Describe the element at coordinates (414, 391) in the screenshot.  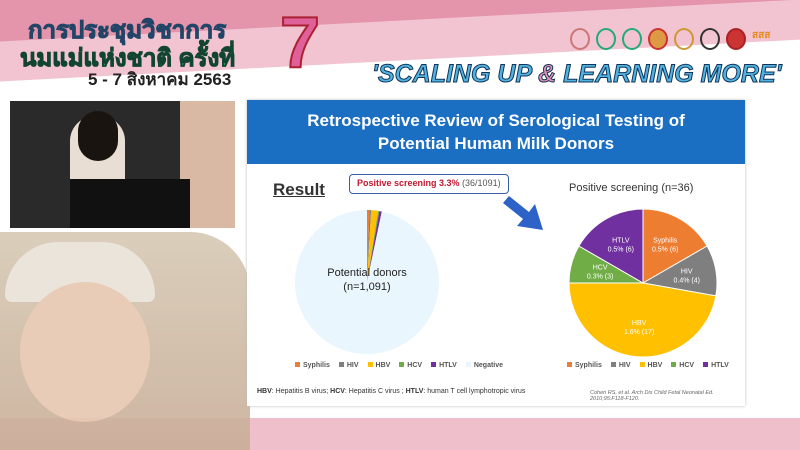
I see `fn-abbr: HTLV` at that location.